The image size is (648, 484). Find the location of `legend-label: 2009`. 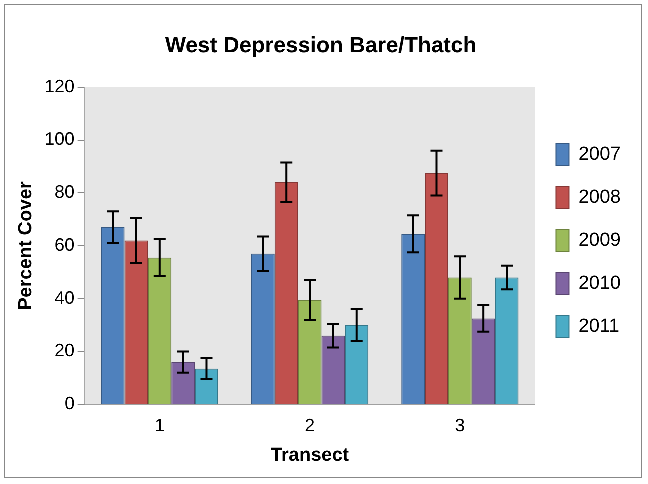

legend-label: 2009 is located at coordinates (600, 241).